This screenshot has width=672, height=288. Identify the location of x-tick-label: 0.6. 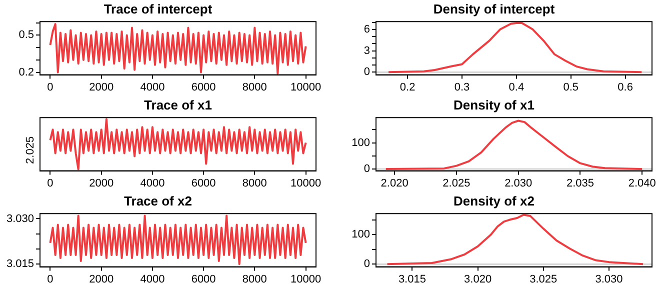
(625, 87).